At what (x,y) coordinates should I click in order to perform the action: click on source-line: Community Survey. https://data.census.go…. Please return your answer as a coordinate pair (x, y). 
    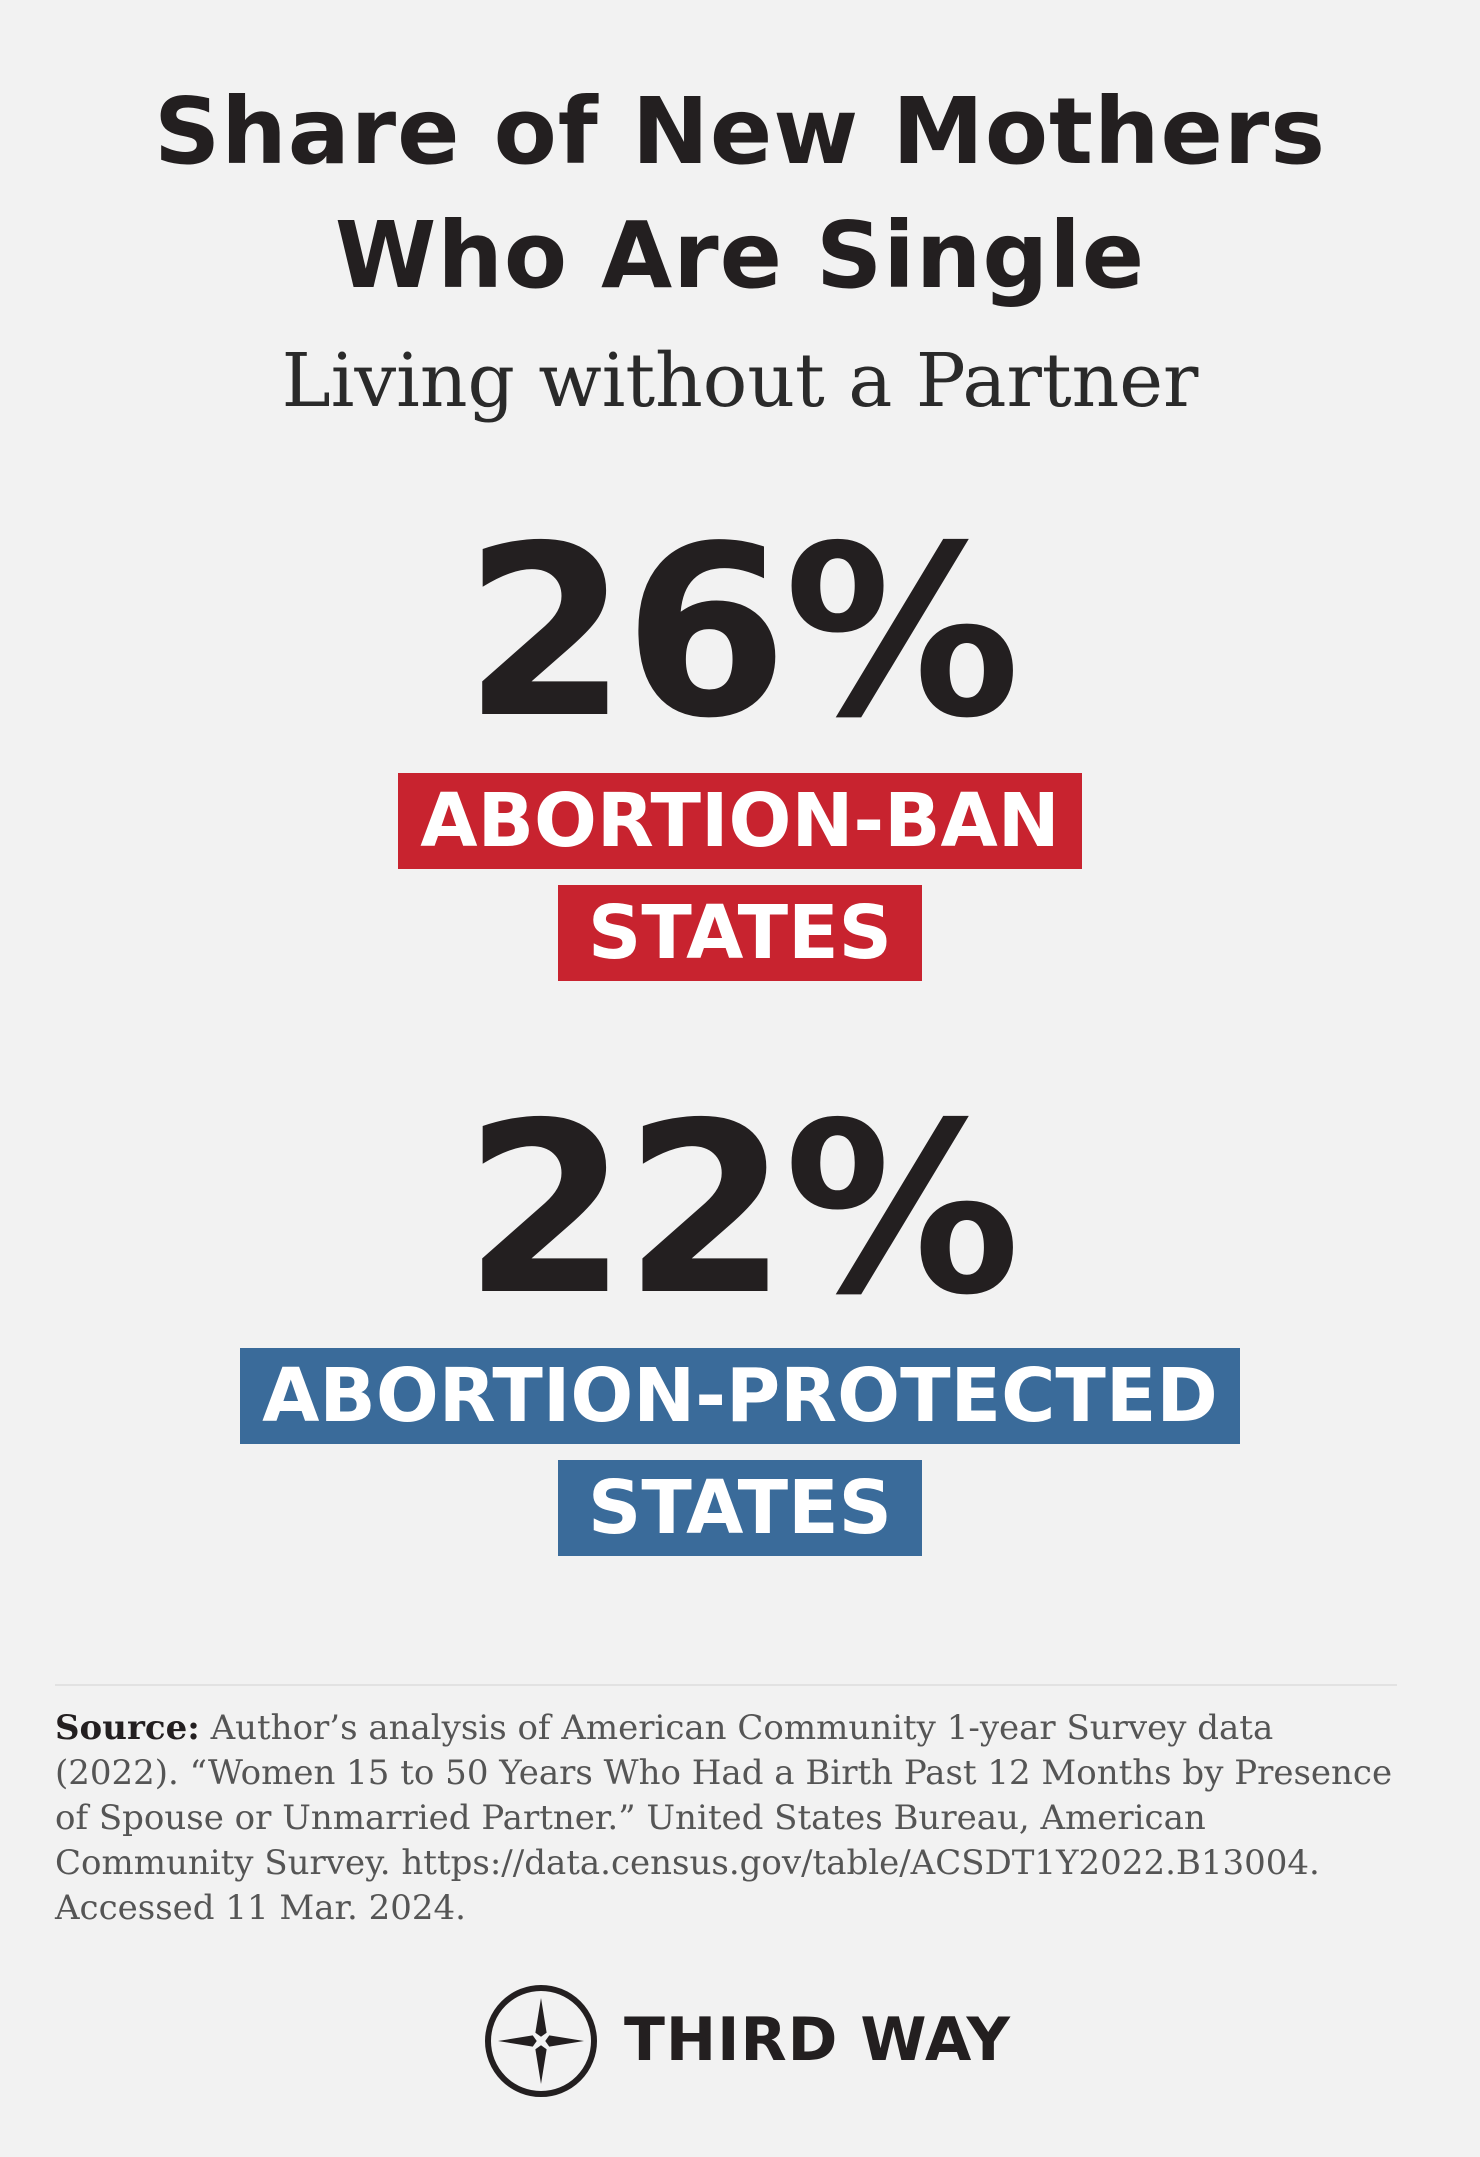
    Looking at the image, I should click on (687, 1863).